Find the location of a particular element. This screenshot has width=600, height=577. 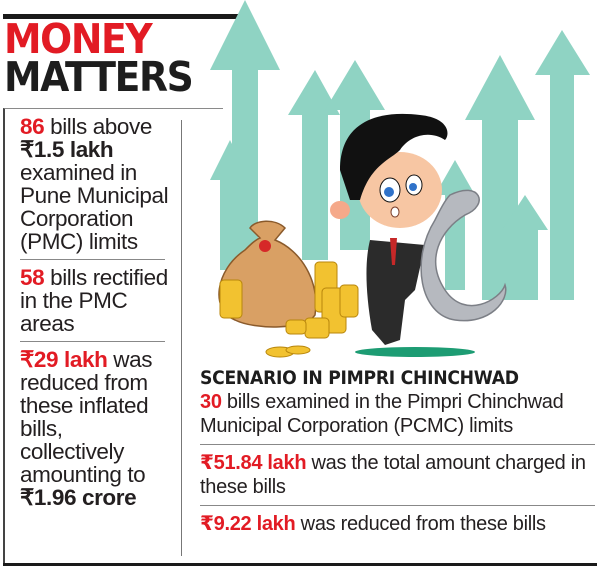

stat-number: ₹9.22 lakh is located at coordinates (248, 524).